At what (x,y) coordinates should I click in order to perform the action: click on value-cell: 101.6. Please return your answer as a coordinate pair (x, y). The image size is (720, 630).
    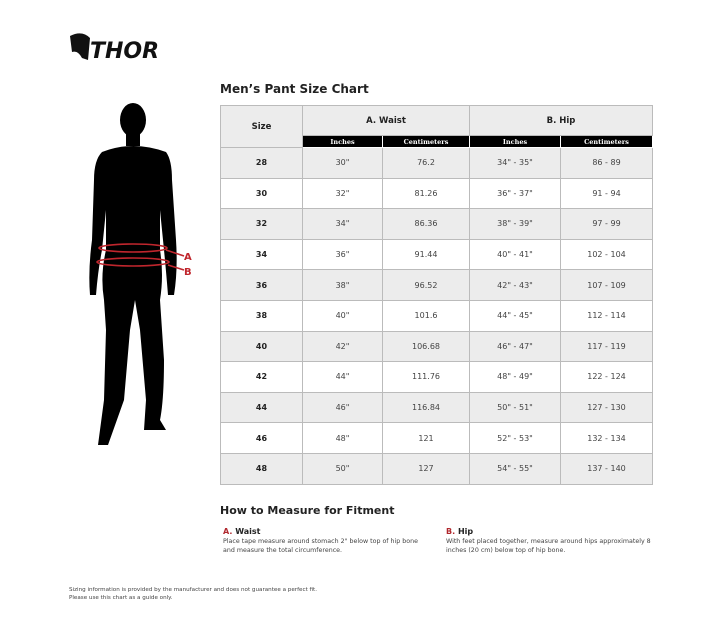
    Looking at the image, I should click on (426, 315).